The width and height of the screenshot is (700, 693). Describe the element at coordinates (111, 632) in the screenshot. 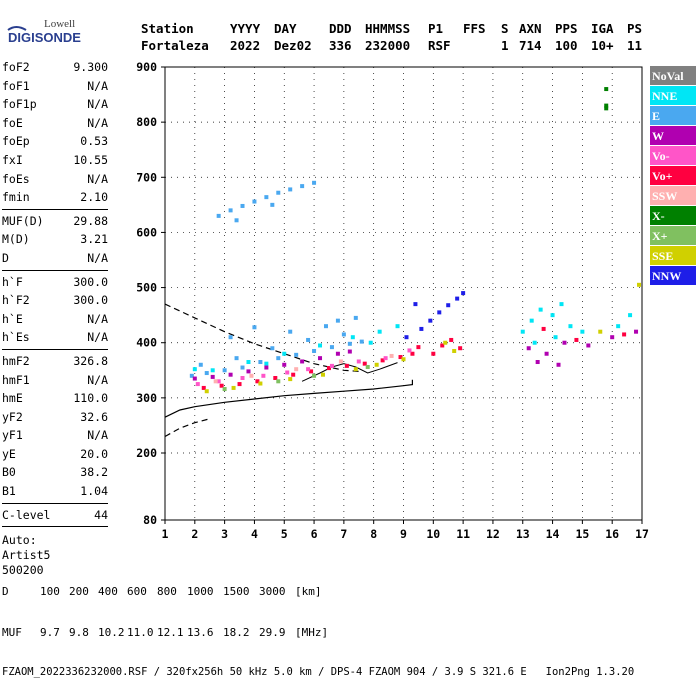

I see `footer-muf-value: 10.2` at that location.